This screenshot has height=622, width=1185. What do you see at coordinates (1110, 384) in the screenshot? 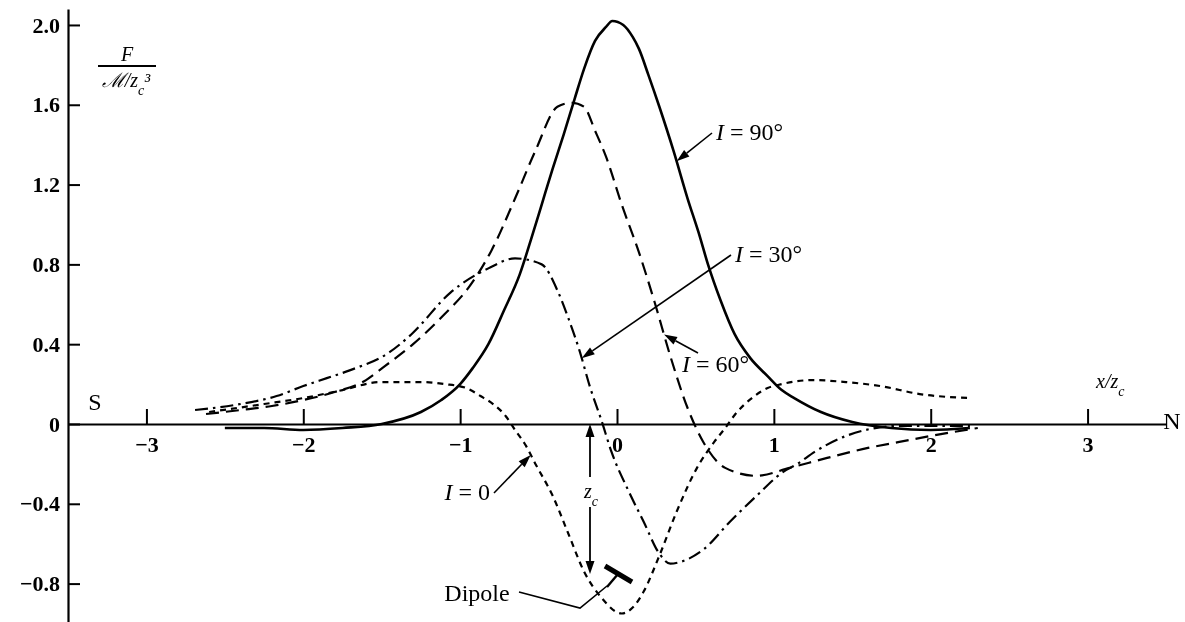
I see `x-axis-title: x/z$_{c}$` at bounding box center [1110, 384].